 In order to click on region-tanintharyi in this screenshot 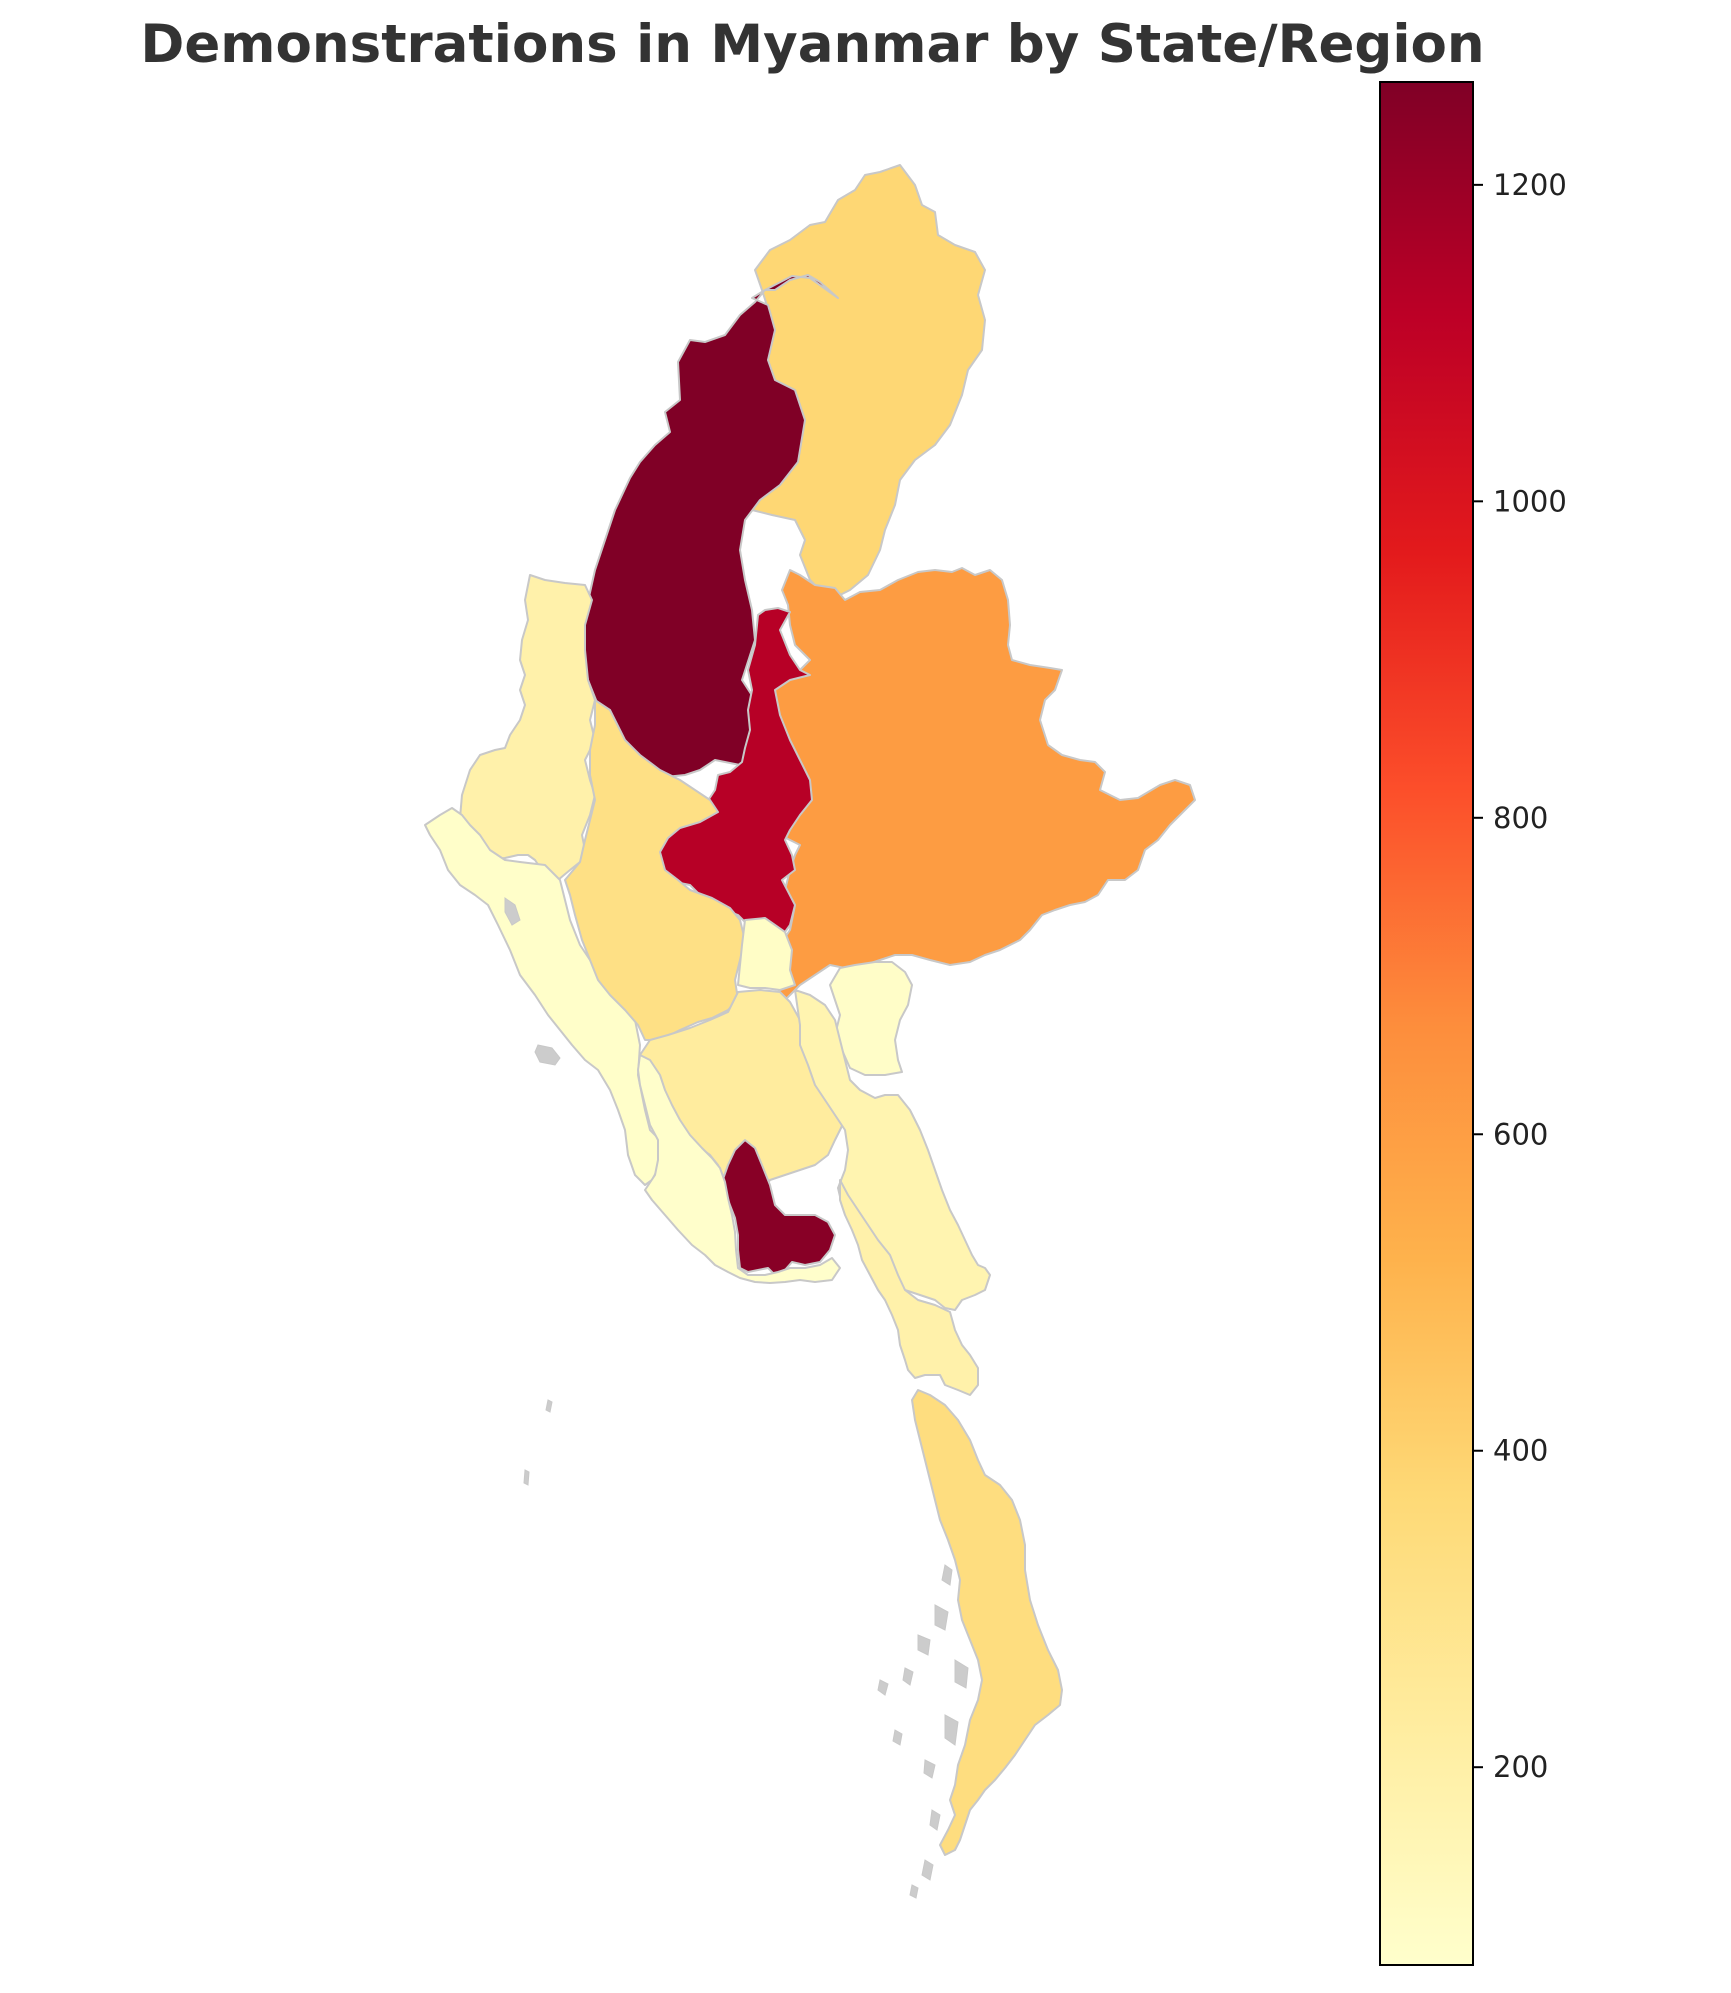, I will do `click(987, 1622)`.